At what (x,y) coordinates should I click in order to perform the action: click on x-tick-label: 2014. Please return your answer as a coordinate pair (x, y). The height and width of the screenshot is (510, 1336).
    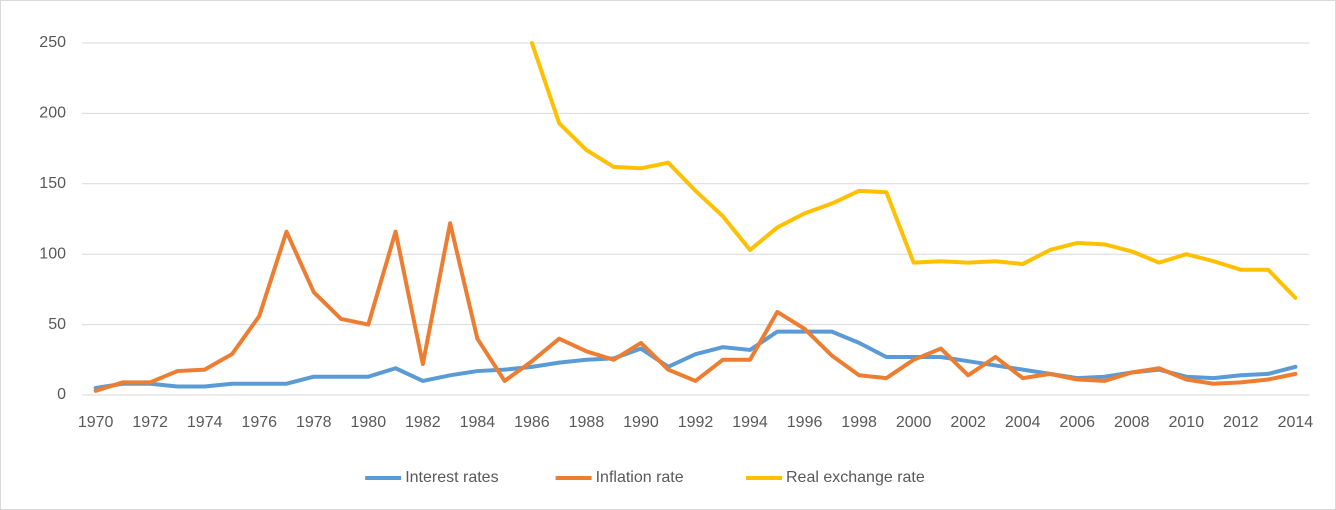
    Looking at the image, I should click on (1296, 422).